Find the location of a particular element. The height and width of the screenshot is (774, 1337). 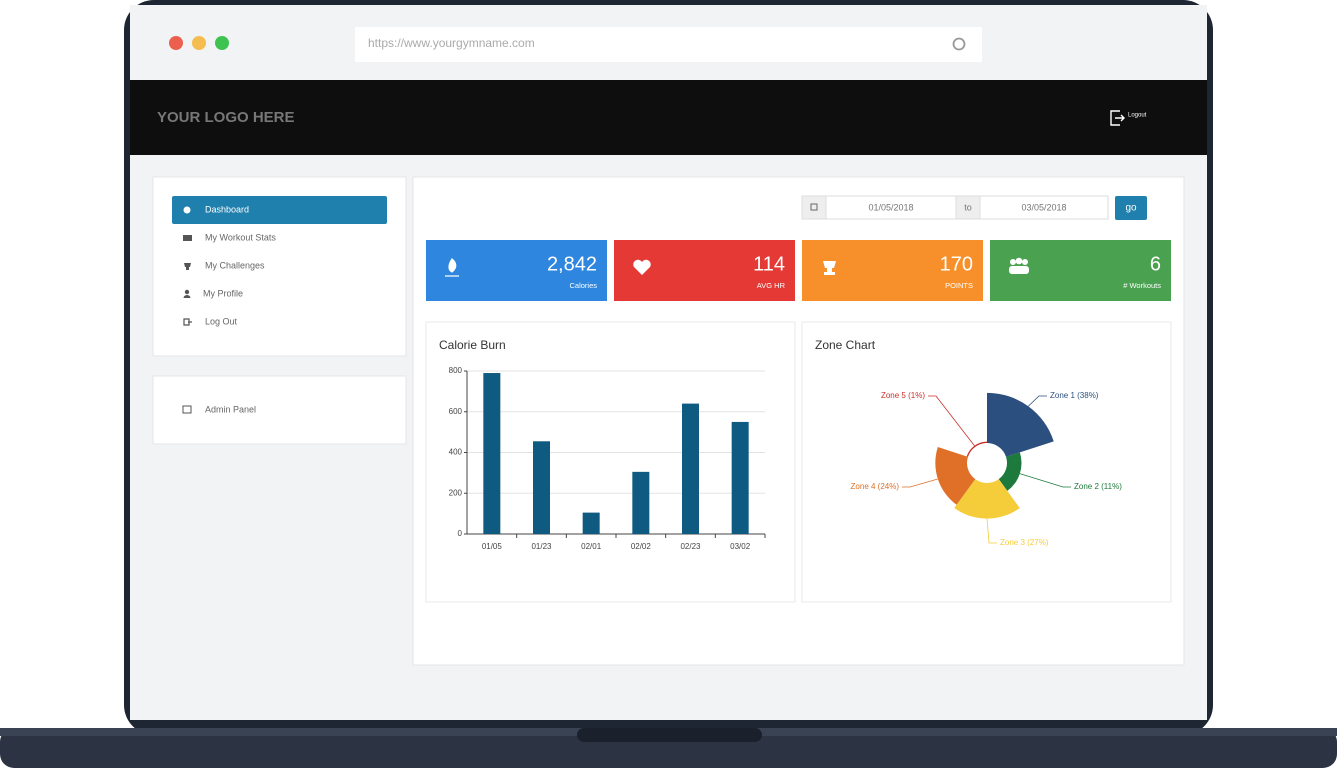

stat-label: # Workouts is located at coordinates (1142, 285).